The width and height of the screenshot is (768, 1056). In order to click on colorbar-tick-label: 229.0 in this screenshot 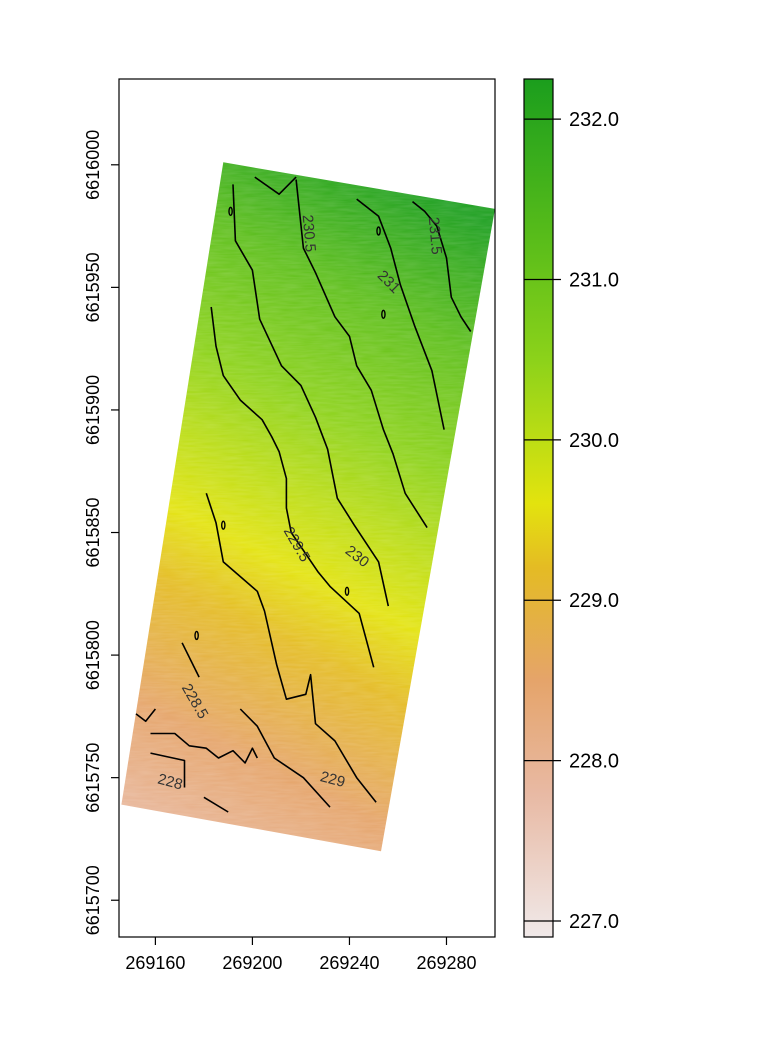, I will do `click(594, 601)`.